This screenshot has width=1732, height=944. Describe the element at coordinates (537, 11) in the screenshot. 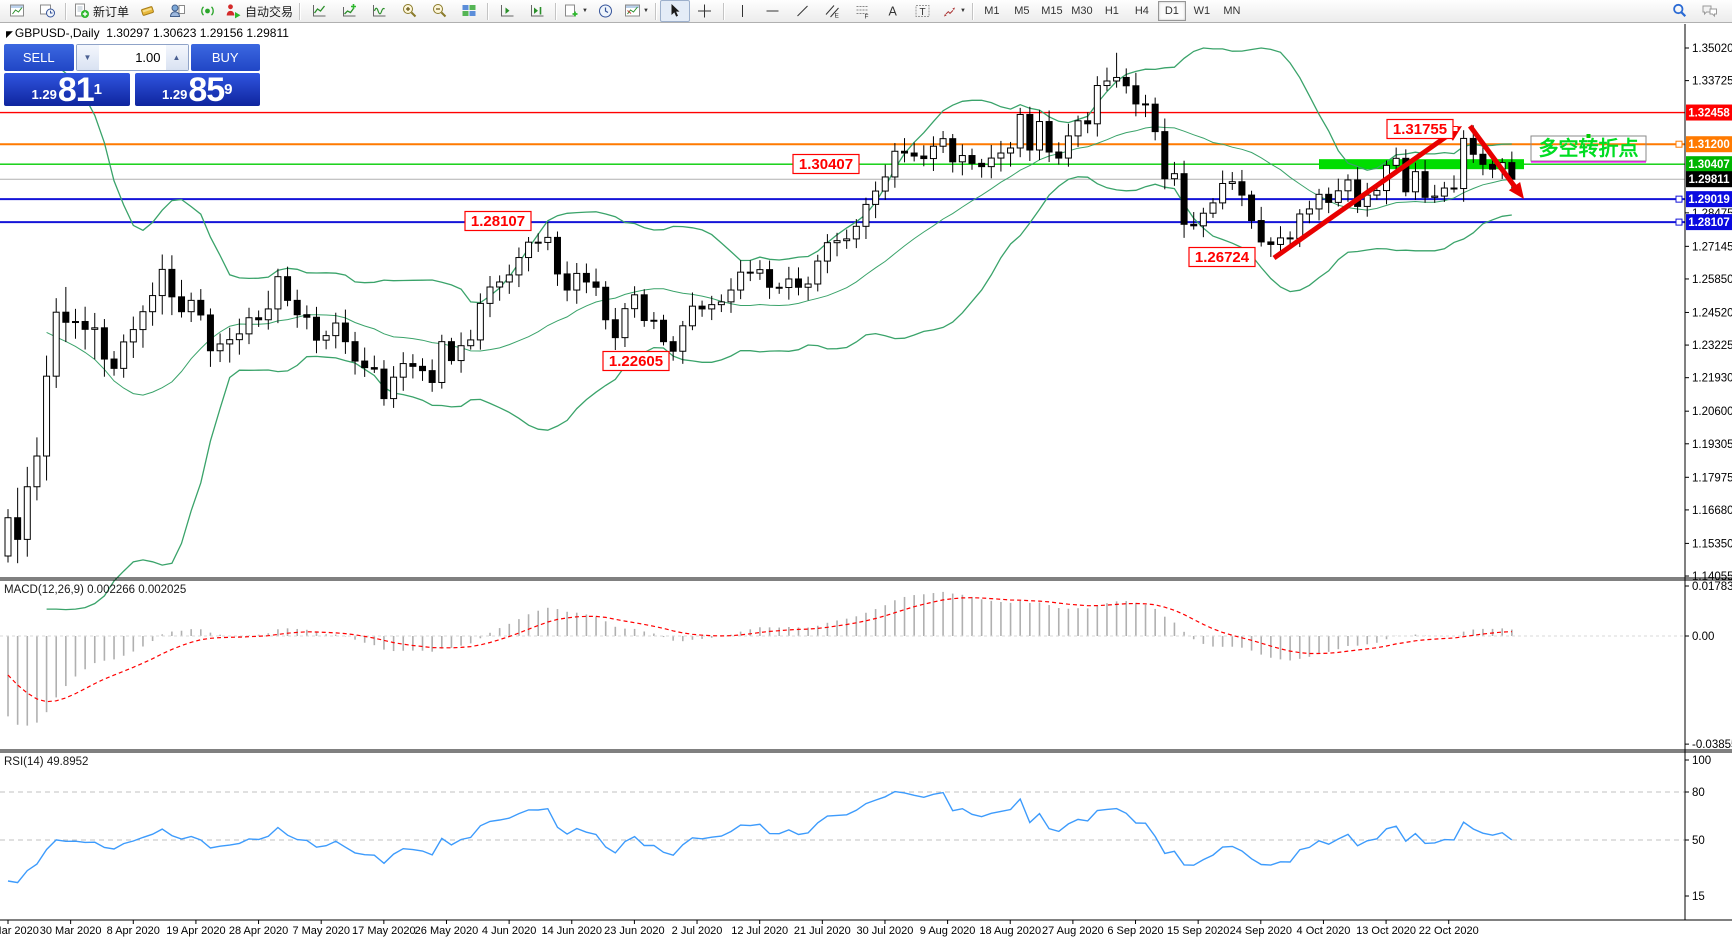

I see `auto-scroll-icon` at that location.